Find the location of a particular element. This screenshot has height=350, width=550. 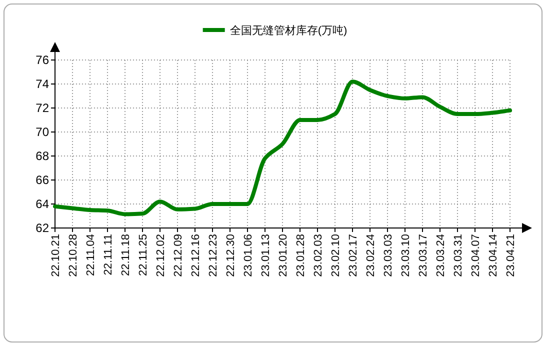

x-tick-label: 23.01.20 is located at coordinates (284, 255).